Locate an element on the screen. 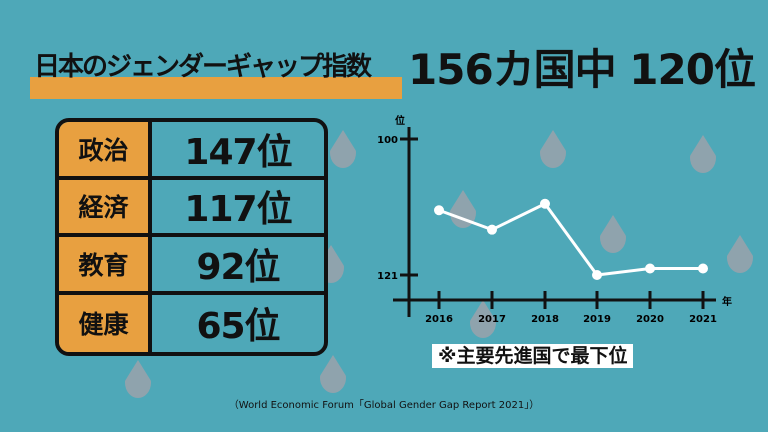  ranking-row: 経済 117位 is located at coordinates (191, 208).